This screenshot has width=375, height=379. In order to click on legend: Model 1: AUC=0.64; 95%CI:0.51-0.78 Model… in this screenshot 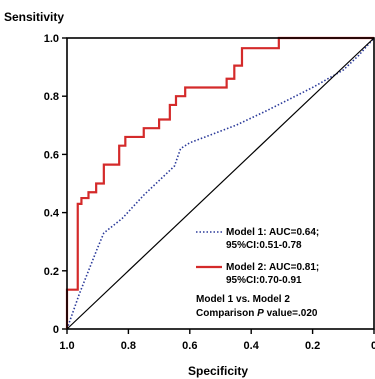, I will do `click(257, 256)`.